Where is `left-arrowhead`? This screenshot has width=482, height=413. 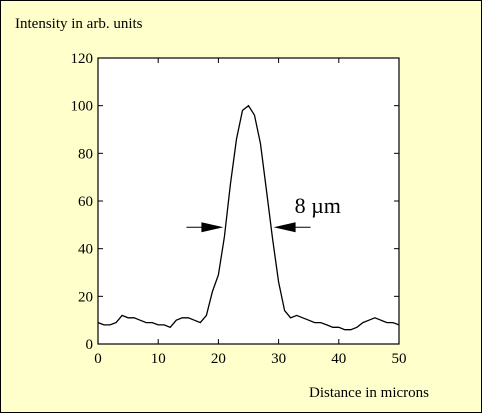 left-arrowhead is located at coordinates (212, 227).